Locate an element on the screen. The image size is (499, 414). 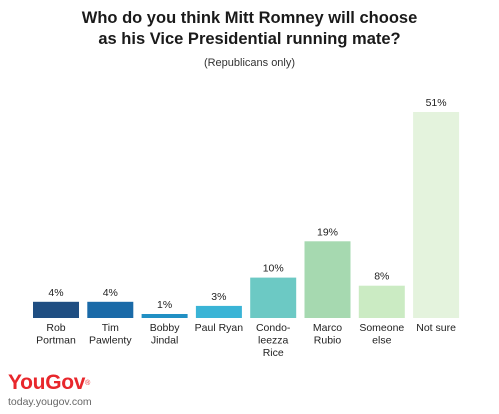
category-label-line: Marco is located at coordinates (327, 328).